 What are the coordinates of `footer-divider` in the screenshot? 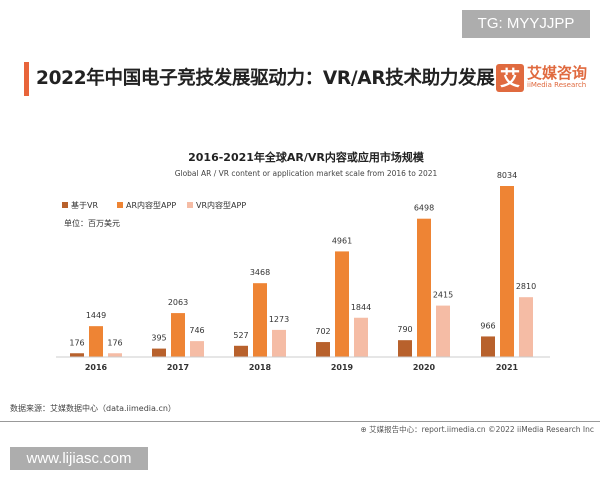 It's located at (300, 421).